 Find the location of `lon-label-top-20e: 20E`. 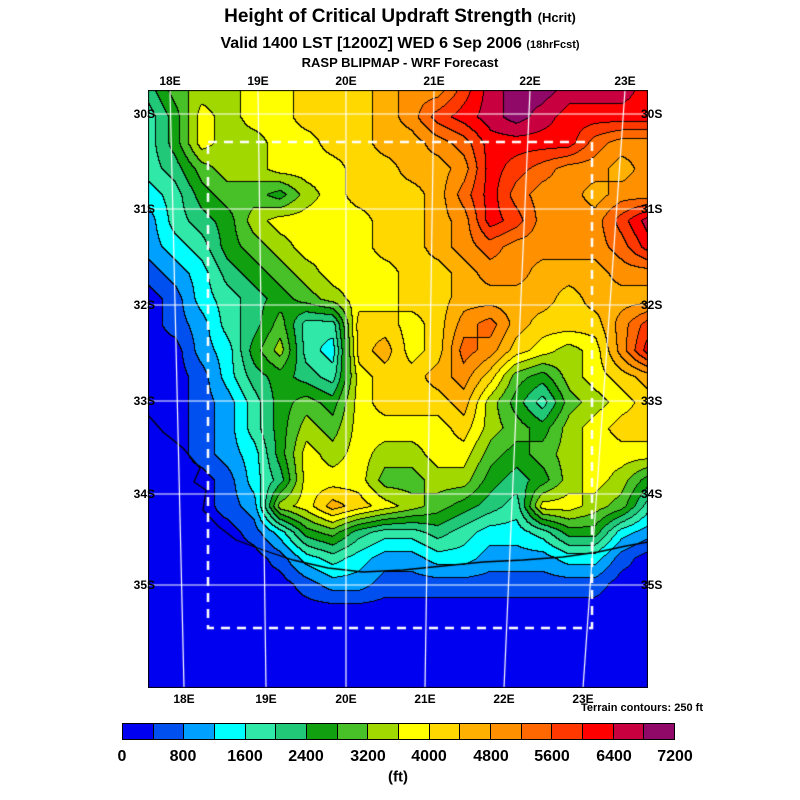

lon-label-top-20e: 20E is located at coordinates (346, 81).